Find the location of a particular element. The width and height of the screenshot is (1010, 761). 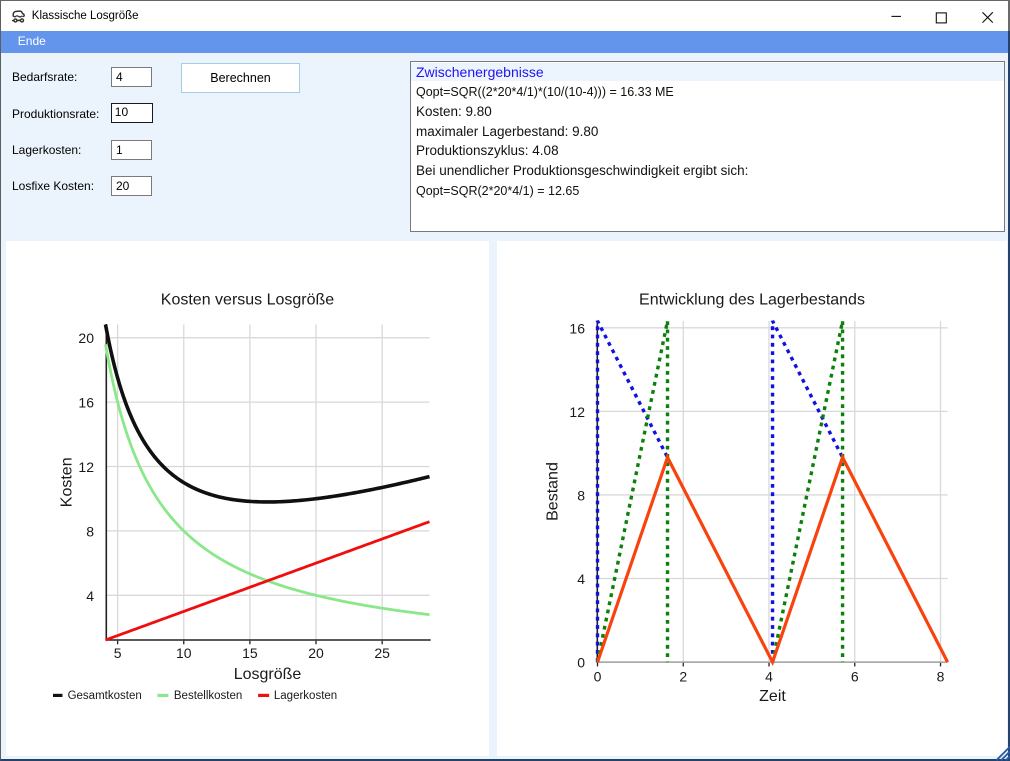

svg-text: 25 is located at coordinates (382, 653).